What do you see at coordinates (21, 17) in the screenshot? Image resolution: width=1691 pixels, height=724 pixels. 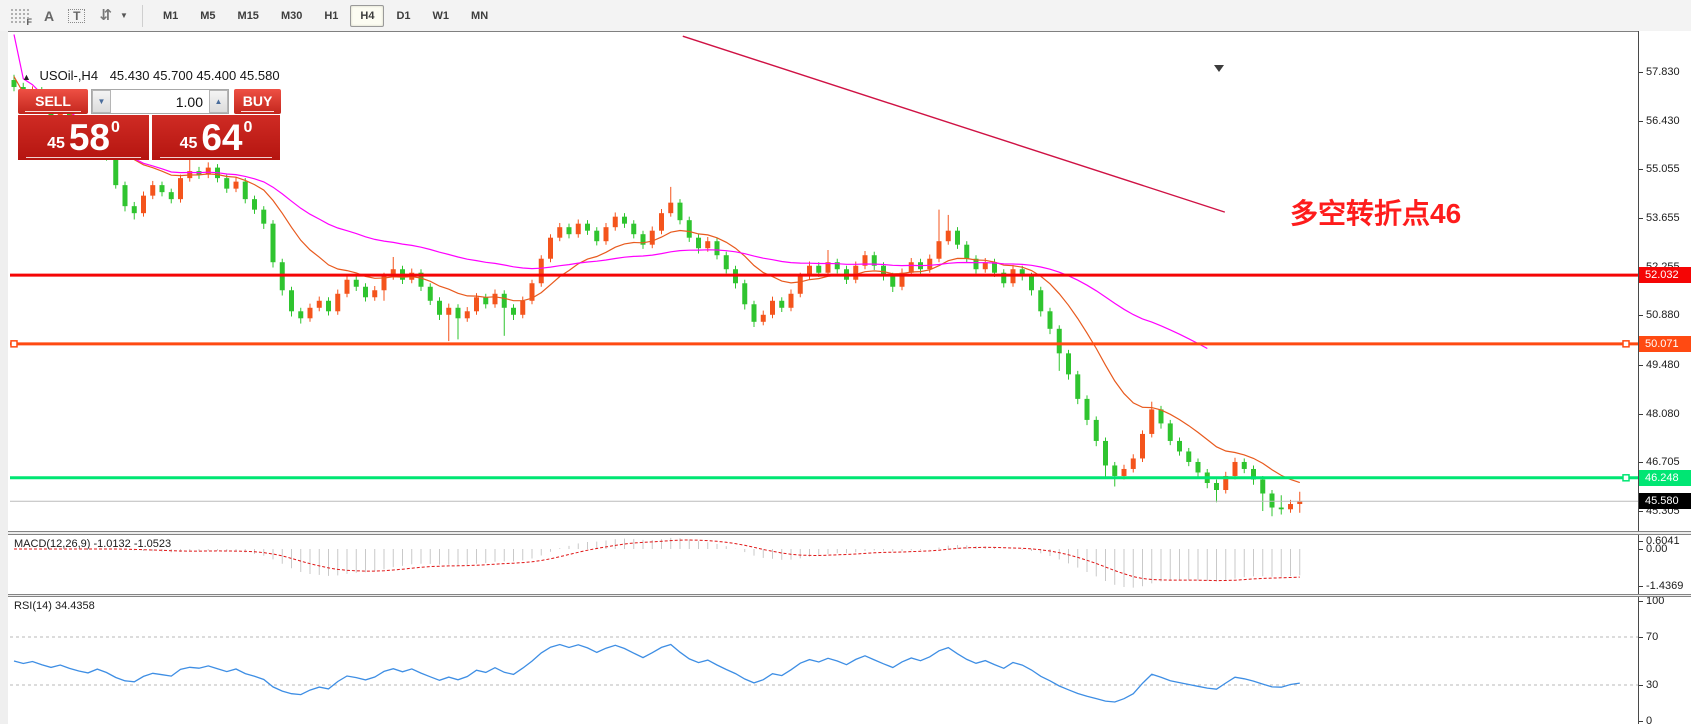 I see `grid-f-icon: F` at bounding box center [21, 17].